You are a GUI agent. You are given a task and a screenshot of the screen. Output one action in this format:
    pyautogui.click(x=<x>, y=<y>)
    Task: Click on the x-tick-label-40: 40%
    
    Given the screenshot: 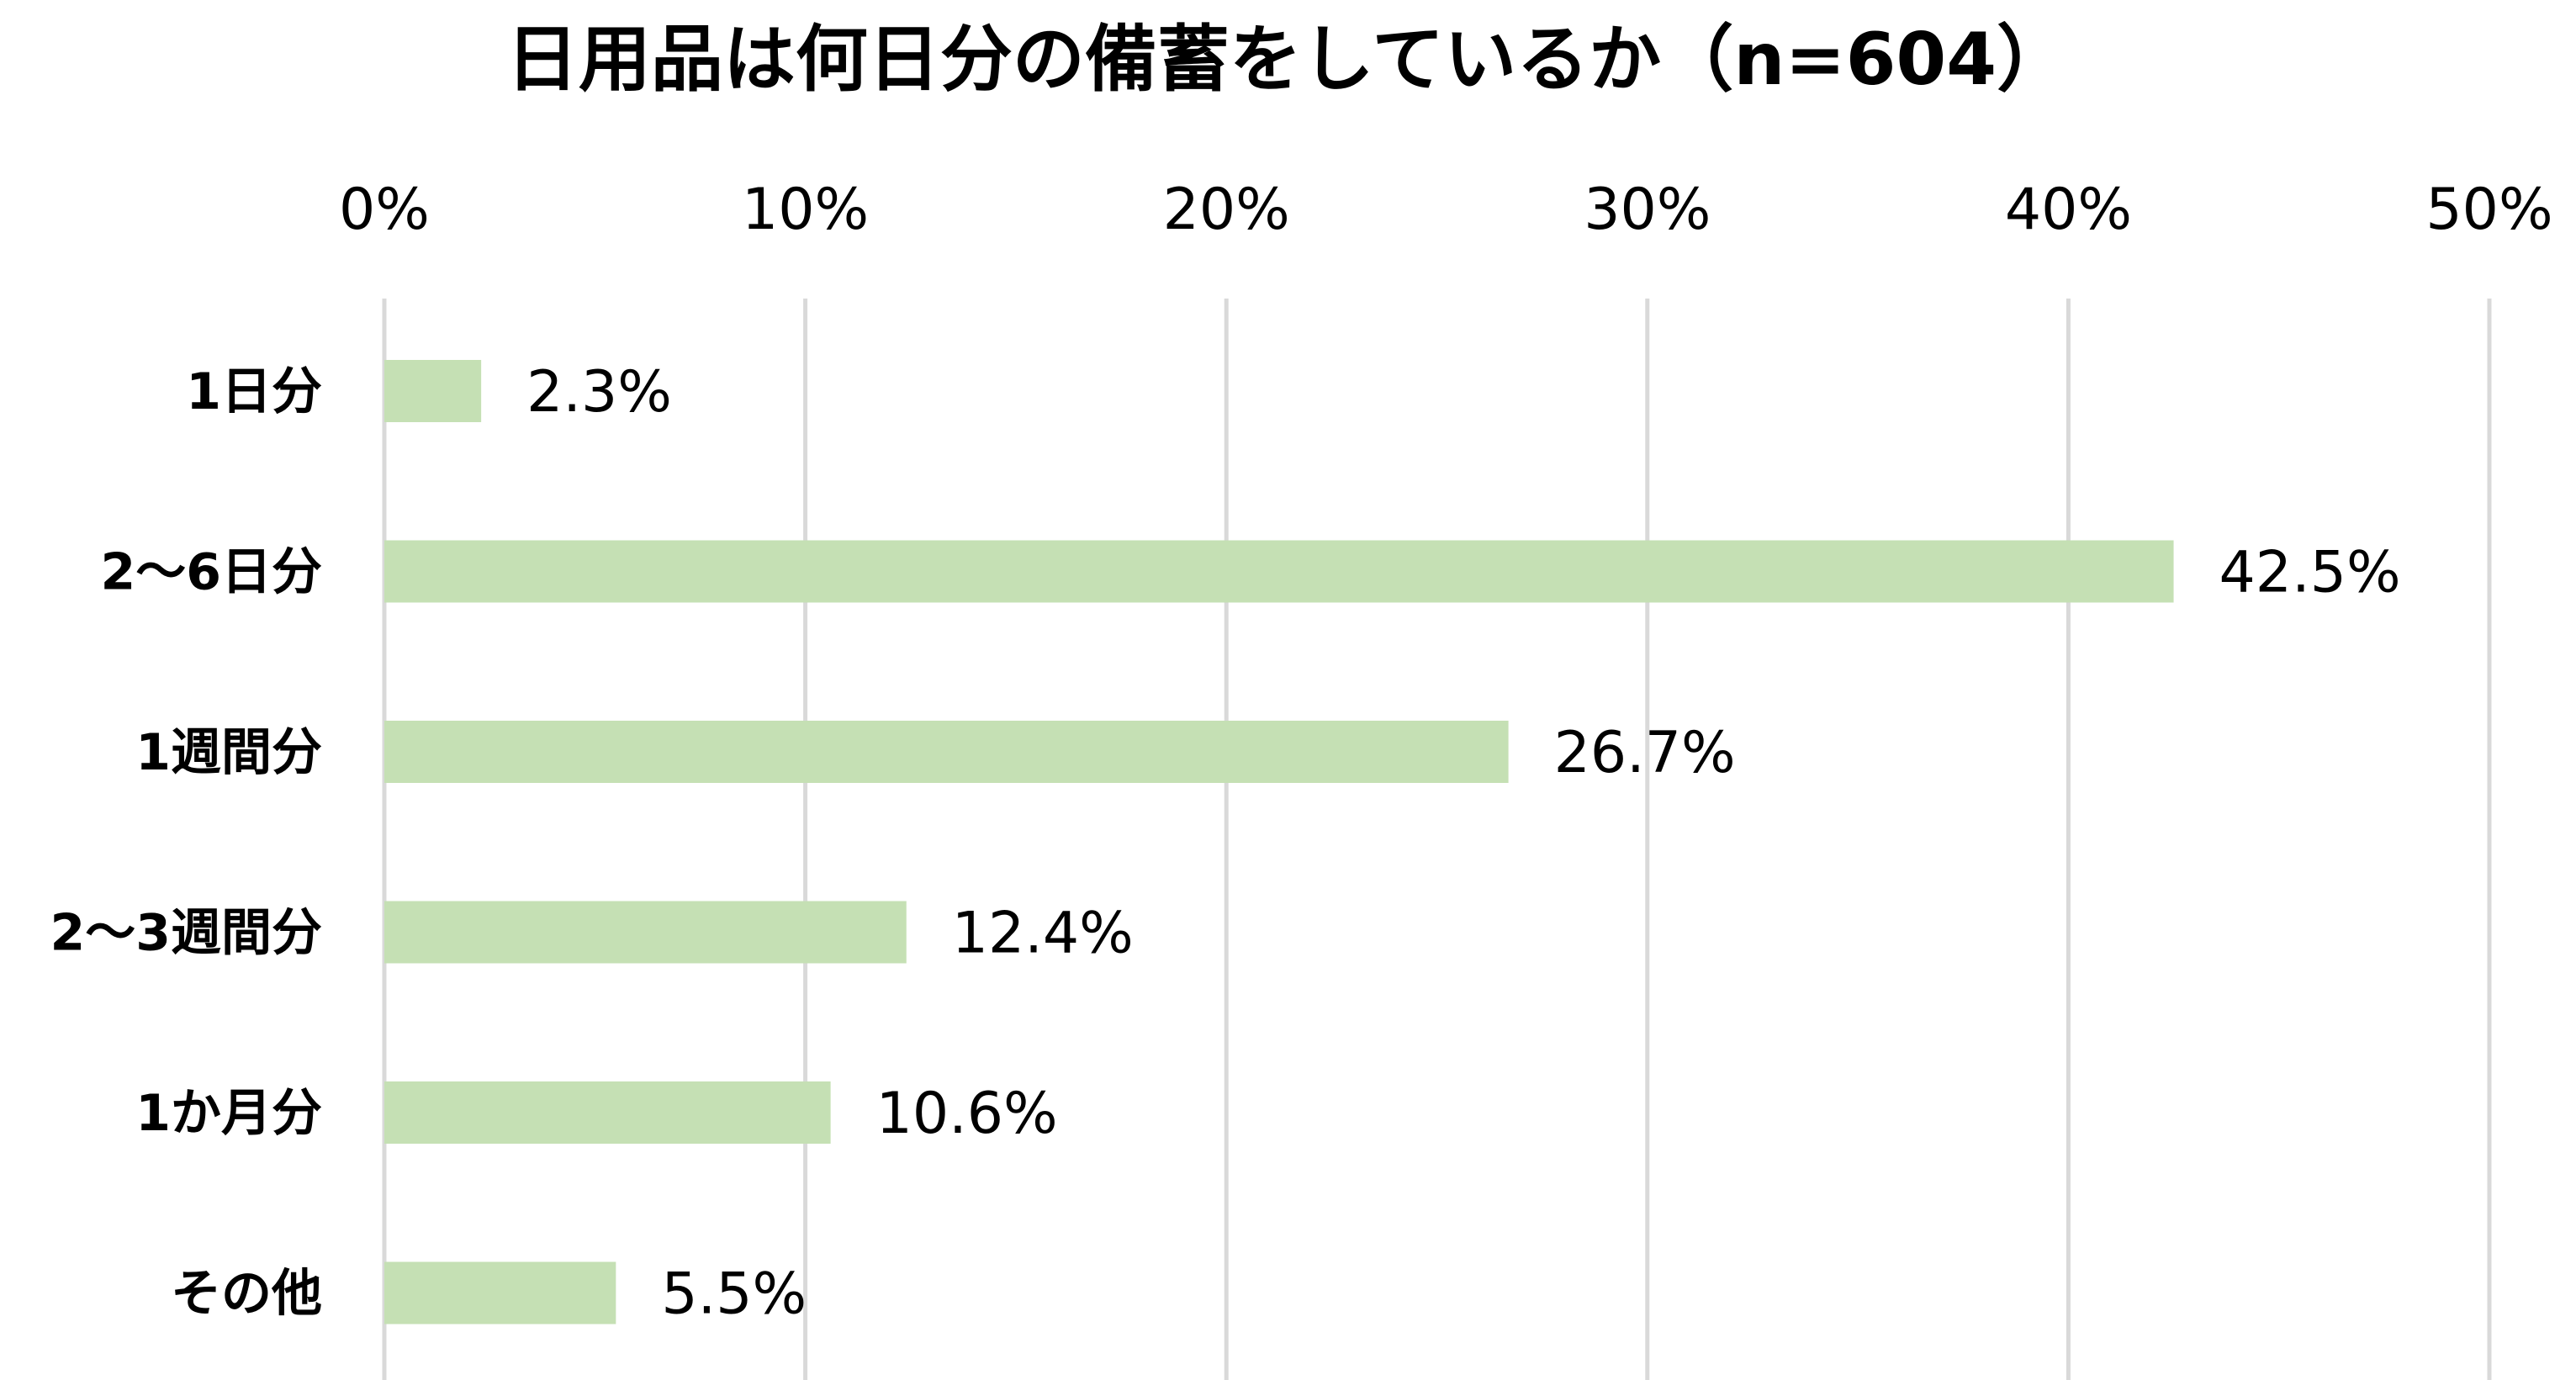 What is the action you would take?
    pyautogui.click(x=2068, y=210)
    